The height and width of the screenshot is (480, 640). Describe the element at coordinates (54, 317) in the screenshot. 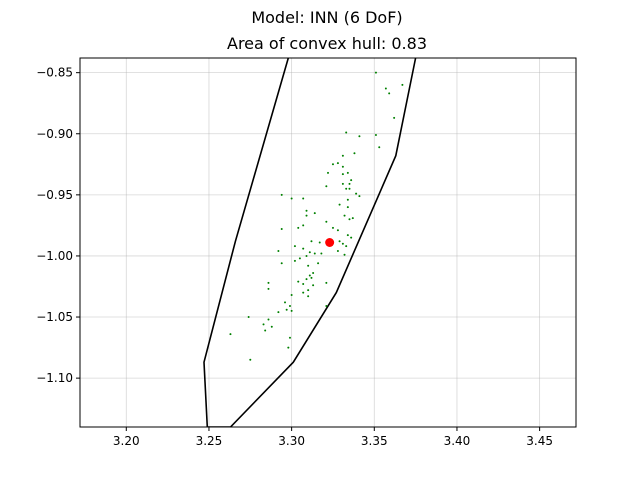

I see `y-tick-label: −1.05` at that location.